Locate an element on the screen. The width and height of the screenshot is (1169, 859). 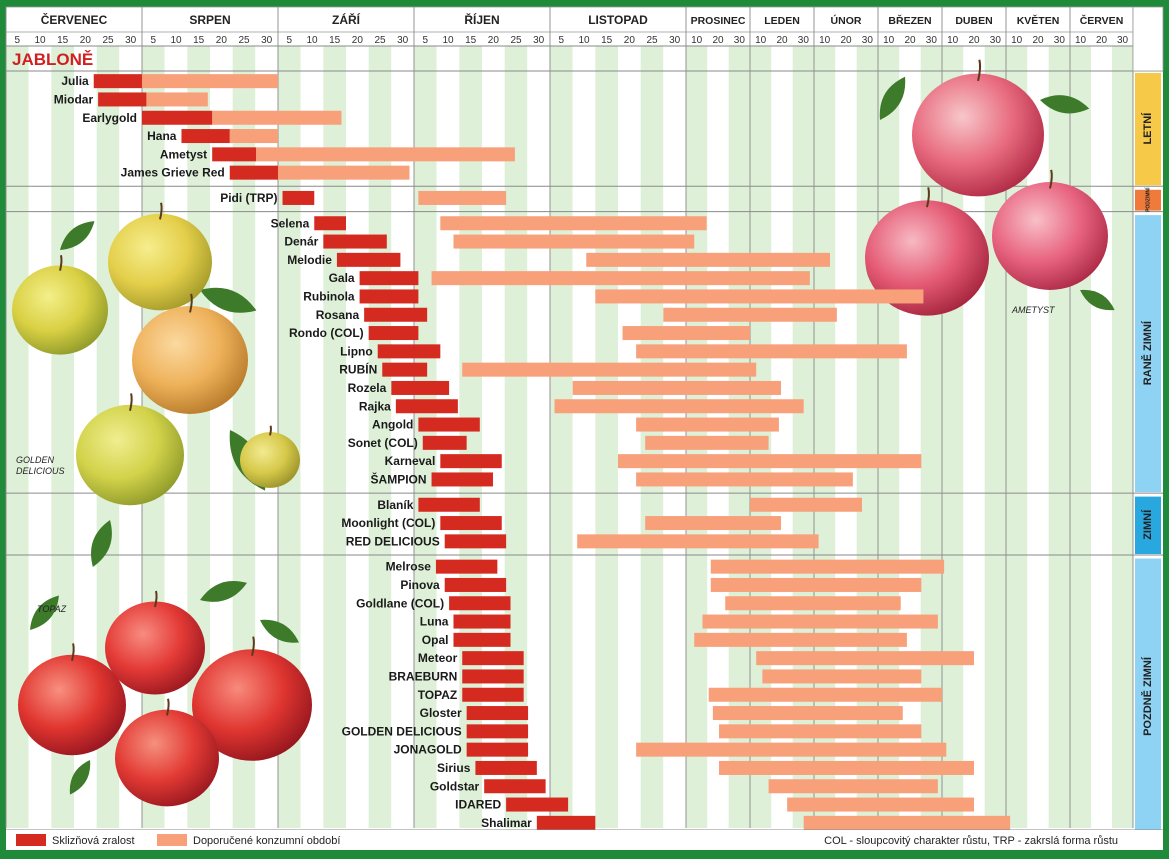
variety-label: Blaník is located at coordinates (395, 505).